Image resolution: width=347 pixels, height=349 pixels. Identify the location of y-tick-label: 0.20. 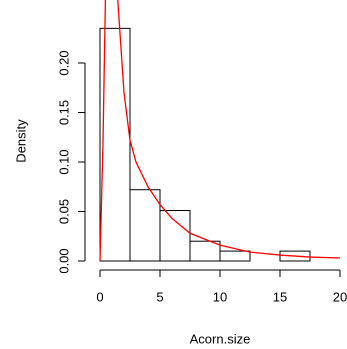
(63, 62).